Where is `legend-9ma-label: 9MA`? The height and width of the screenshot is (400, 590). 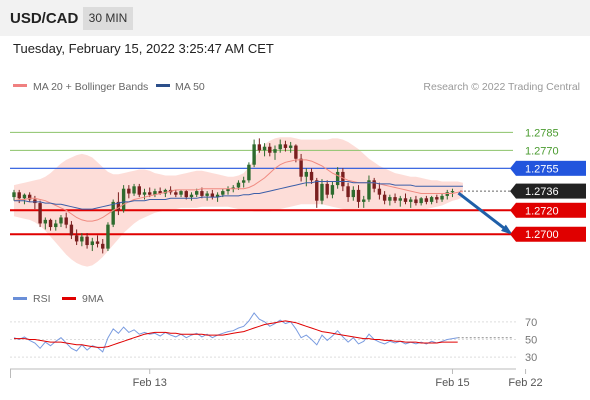
legend-9ma-label: 9MA is located at coordinates (93, 299).